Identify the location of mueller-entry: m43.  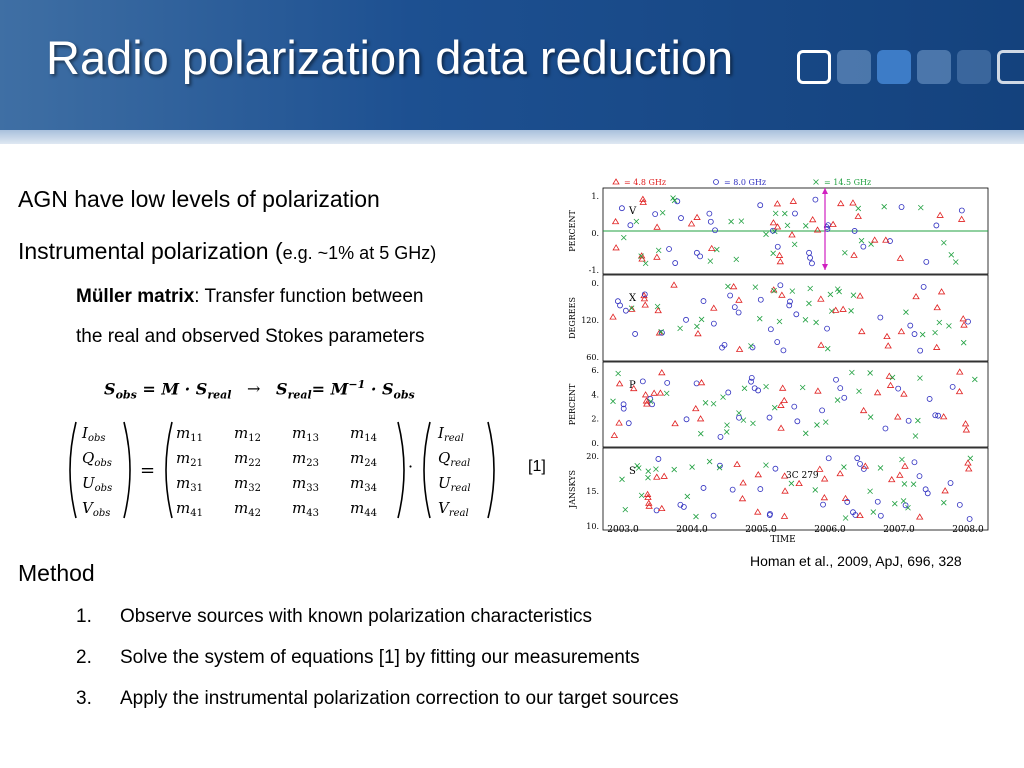
(305, 509).